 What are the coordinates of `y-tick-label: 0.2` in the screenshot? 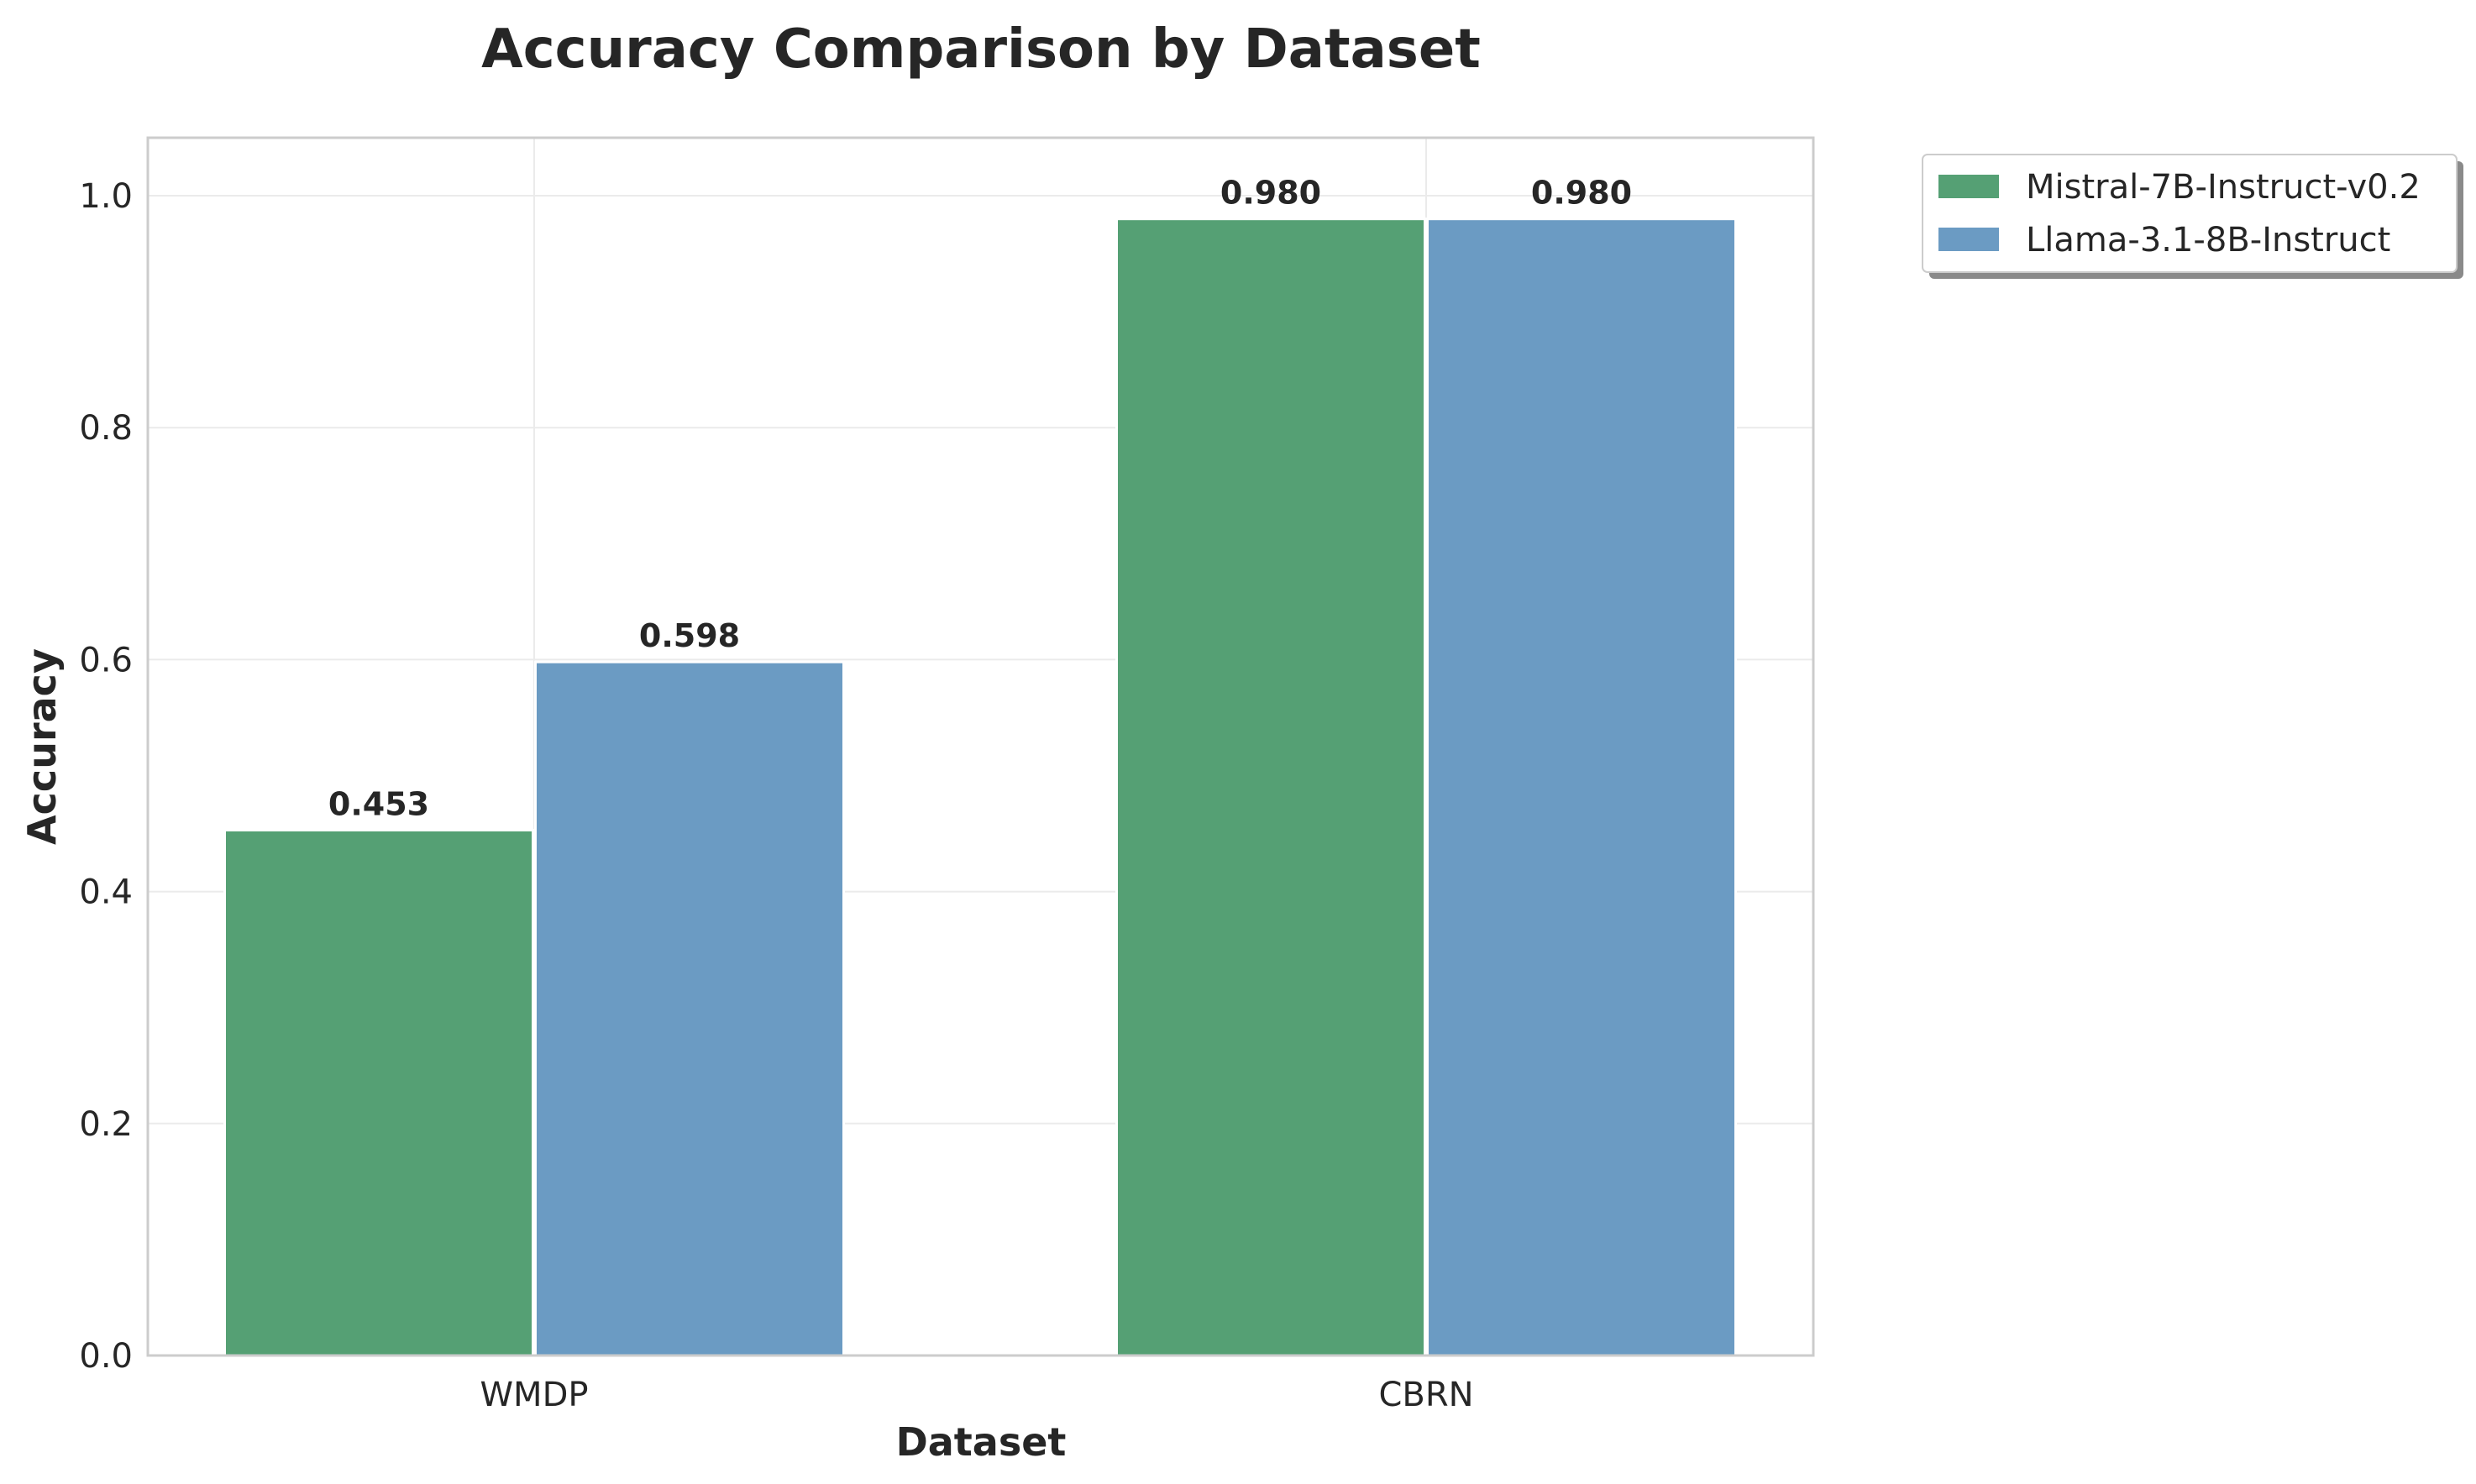 It's located at (106, 1124).